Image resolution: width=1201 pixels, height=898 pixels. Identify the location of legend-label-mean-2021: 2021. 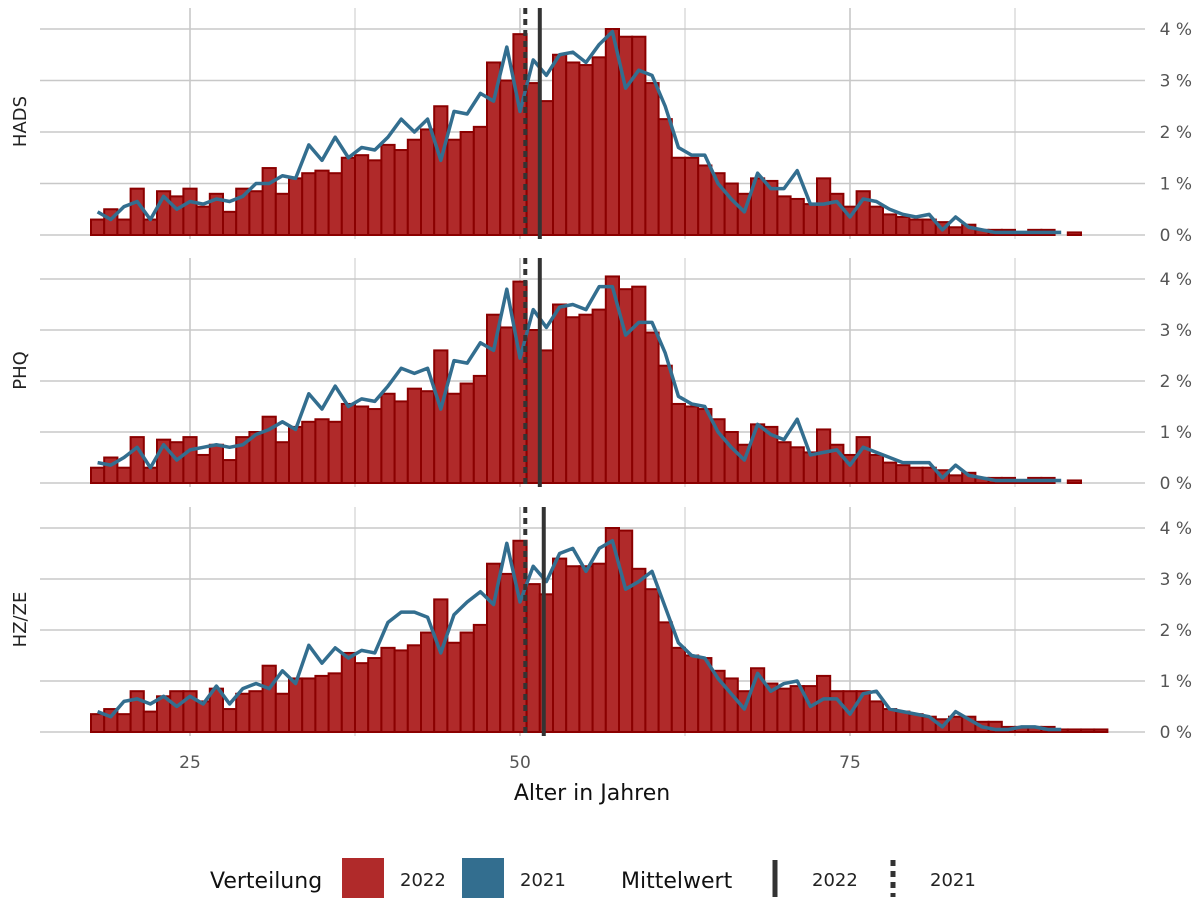
(953, 880).